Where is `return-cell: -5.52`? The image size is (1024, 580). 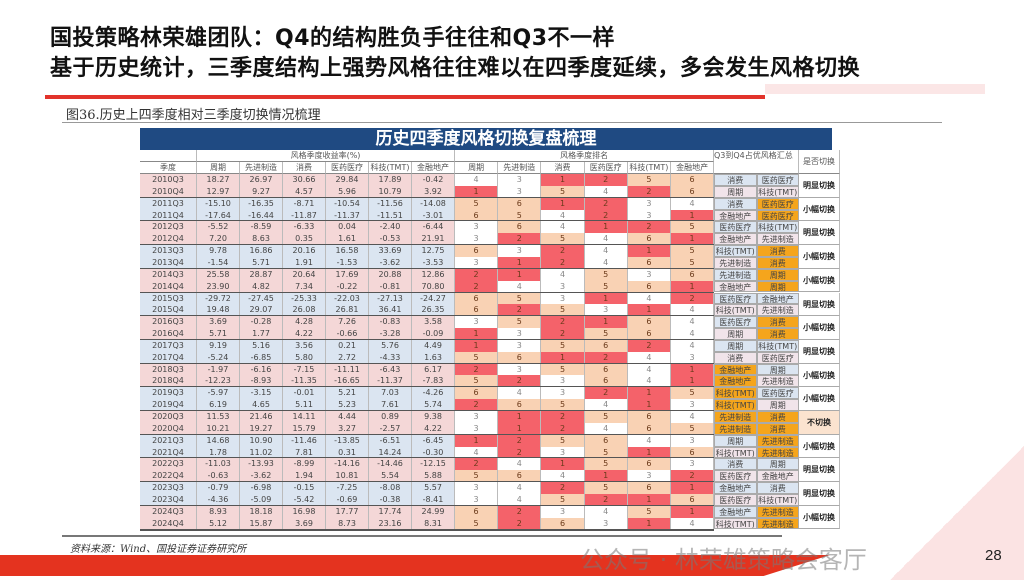 return-cell: -5.52 is located at coordinates (218, 227).